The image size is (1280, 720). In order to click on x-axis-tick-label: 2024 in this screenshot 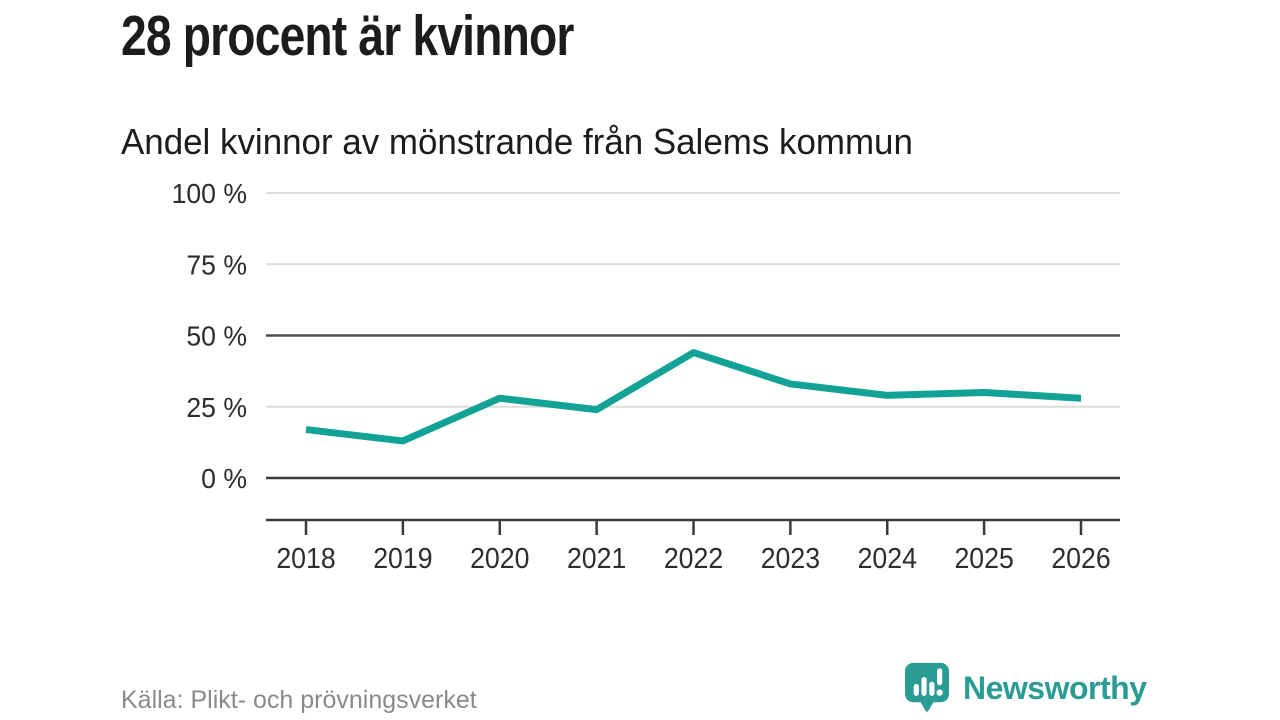, I will do `click(887, 558)`.